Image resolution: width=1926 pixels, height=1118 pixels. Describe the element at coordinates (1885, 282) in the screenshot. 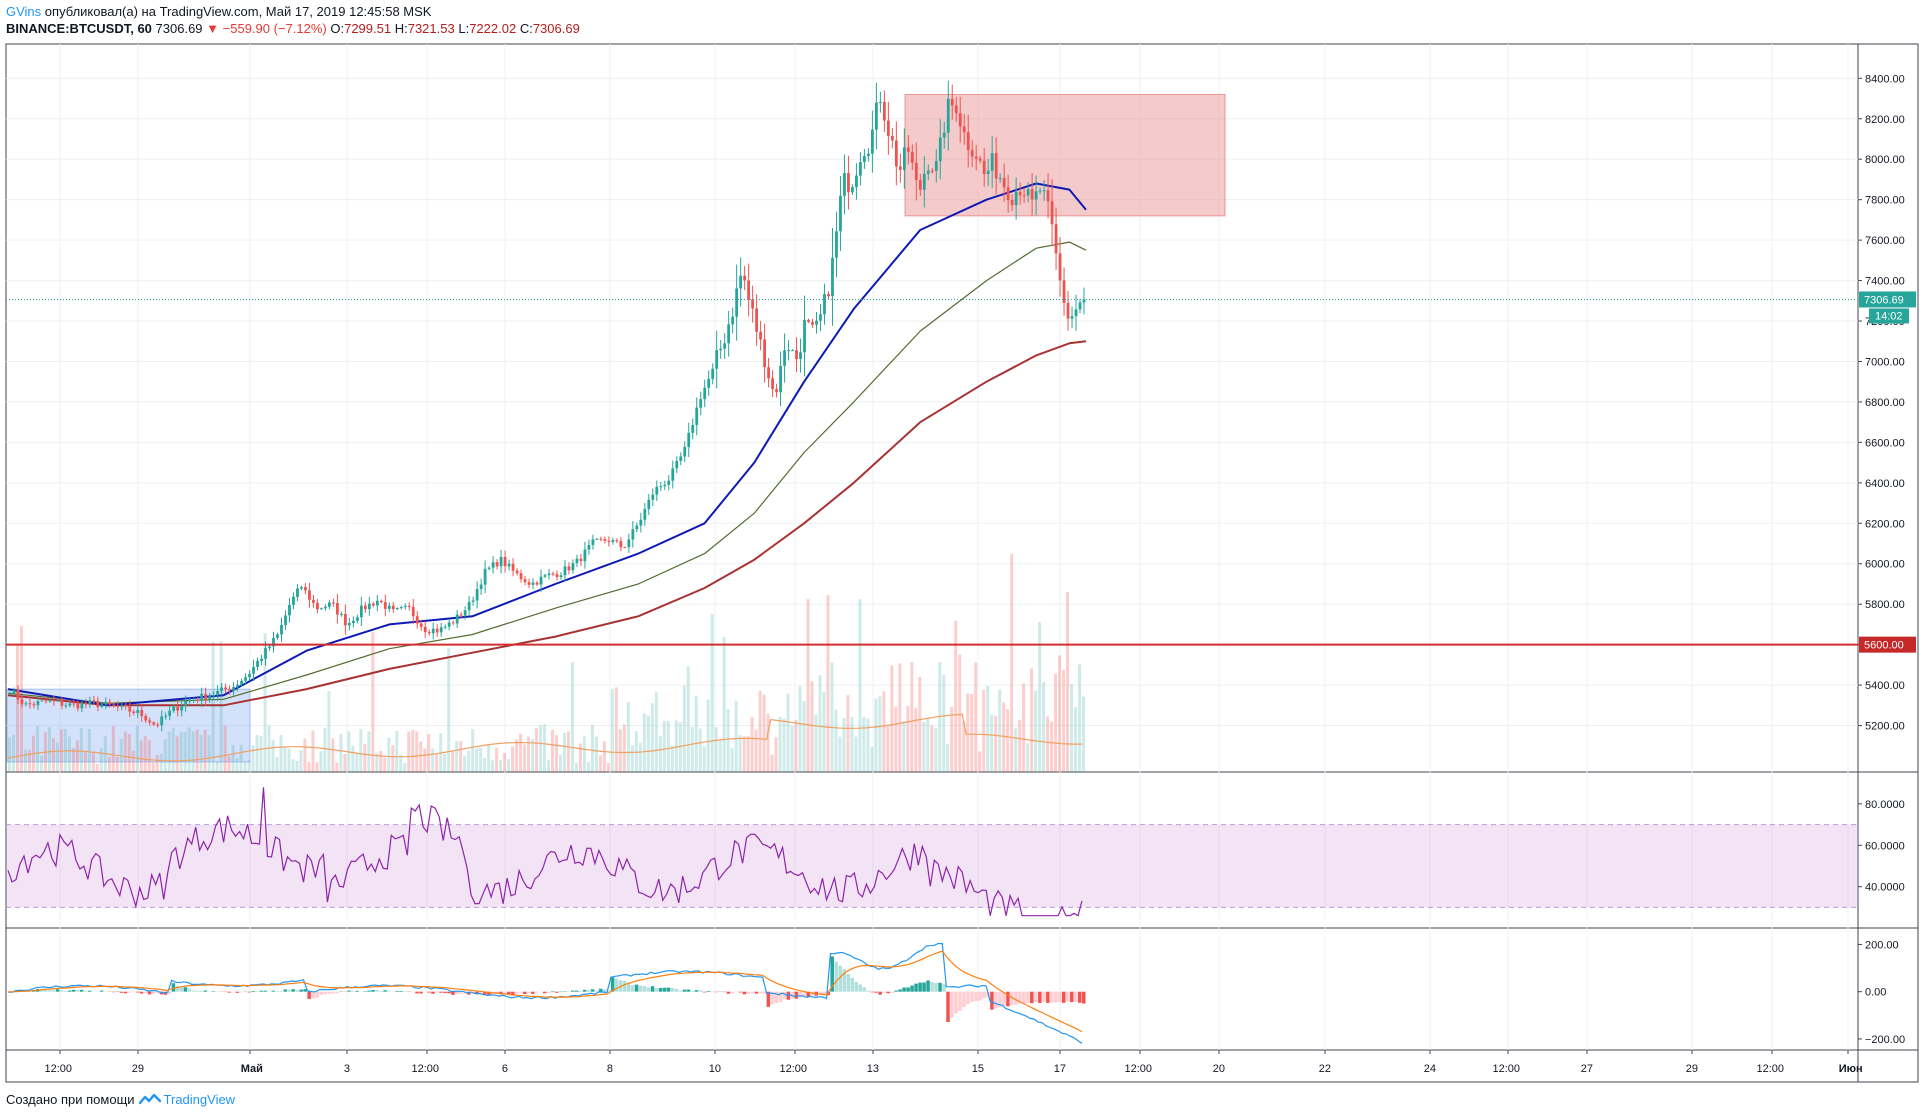

I see `price-tick-label: 7400.00` at that location.